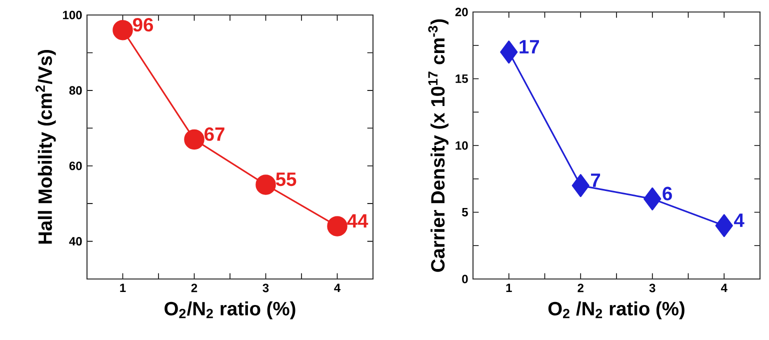 The height and width of the screenshot is (340, 769). I want to click on data-label: 6, so click(667, 193).